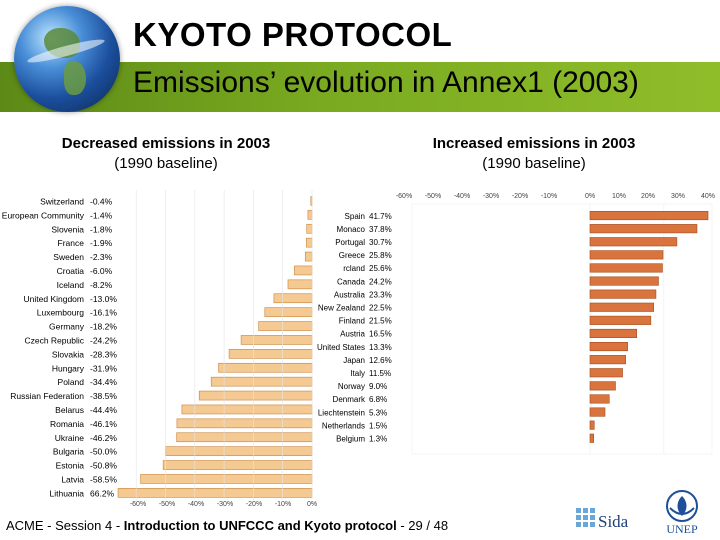 The height and width of the screenshot is (540, 720). I want to click on sida-logo-text: Sida, so click(613, 521).